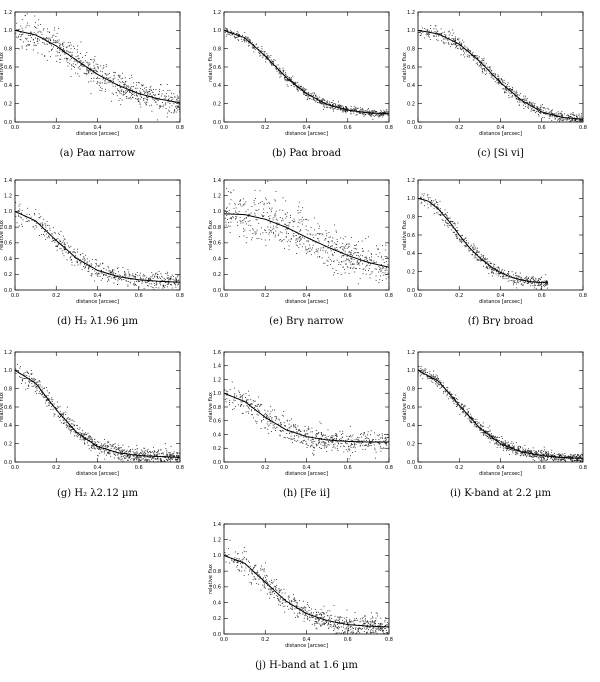 This screenshot has width=600, height=682. Describe the element at coordinates (500, 302) in the screenshot. I see `x-axis-label: distance [arcsec]` at that location.